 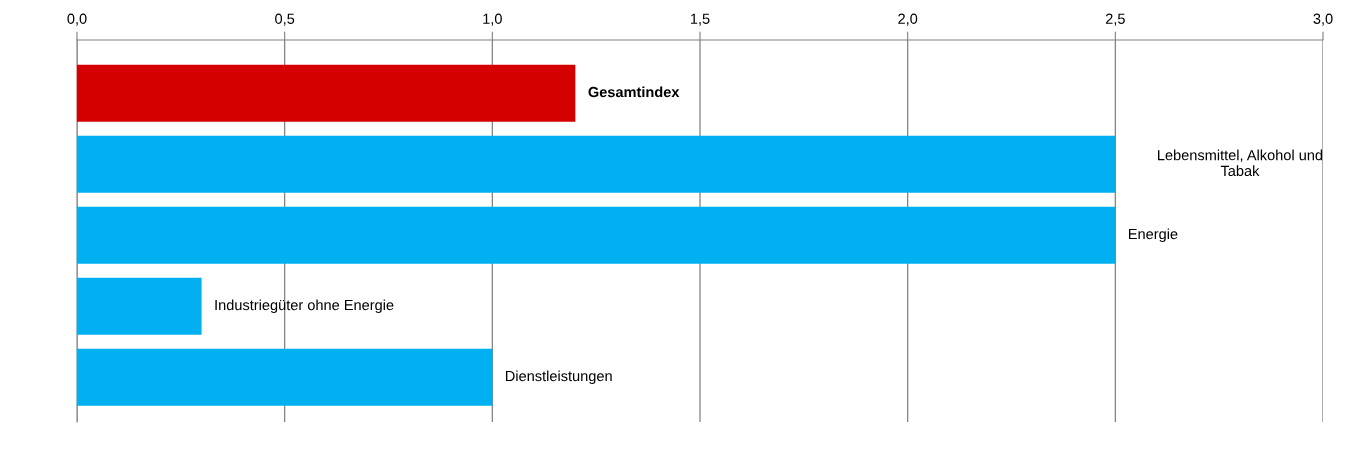 What do you see at coordinates (304, 306) in the screenshot?
I see `y-tick-label: Industriegüter ohne Energie` at bounding box center [304, 306].